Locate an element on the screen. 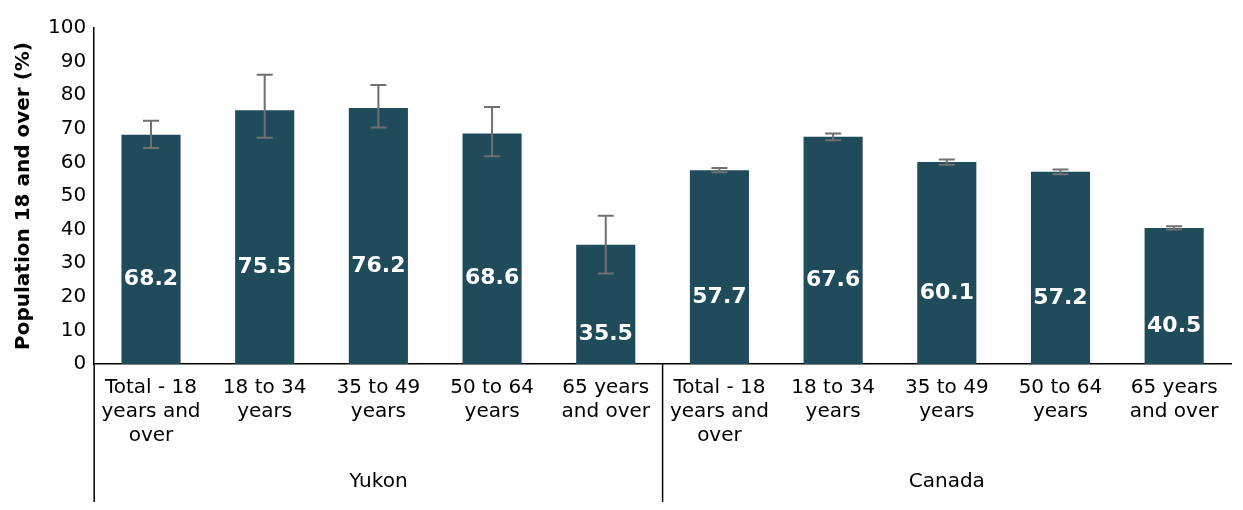 This screenshot has width=1243, height=510. y-tick-label: 30 is located at coordinates (73, 261).